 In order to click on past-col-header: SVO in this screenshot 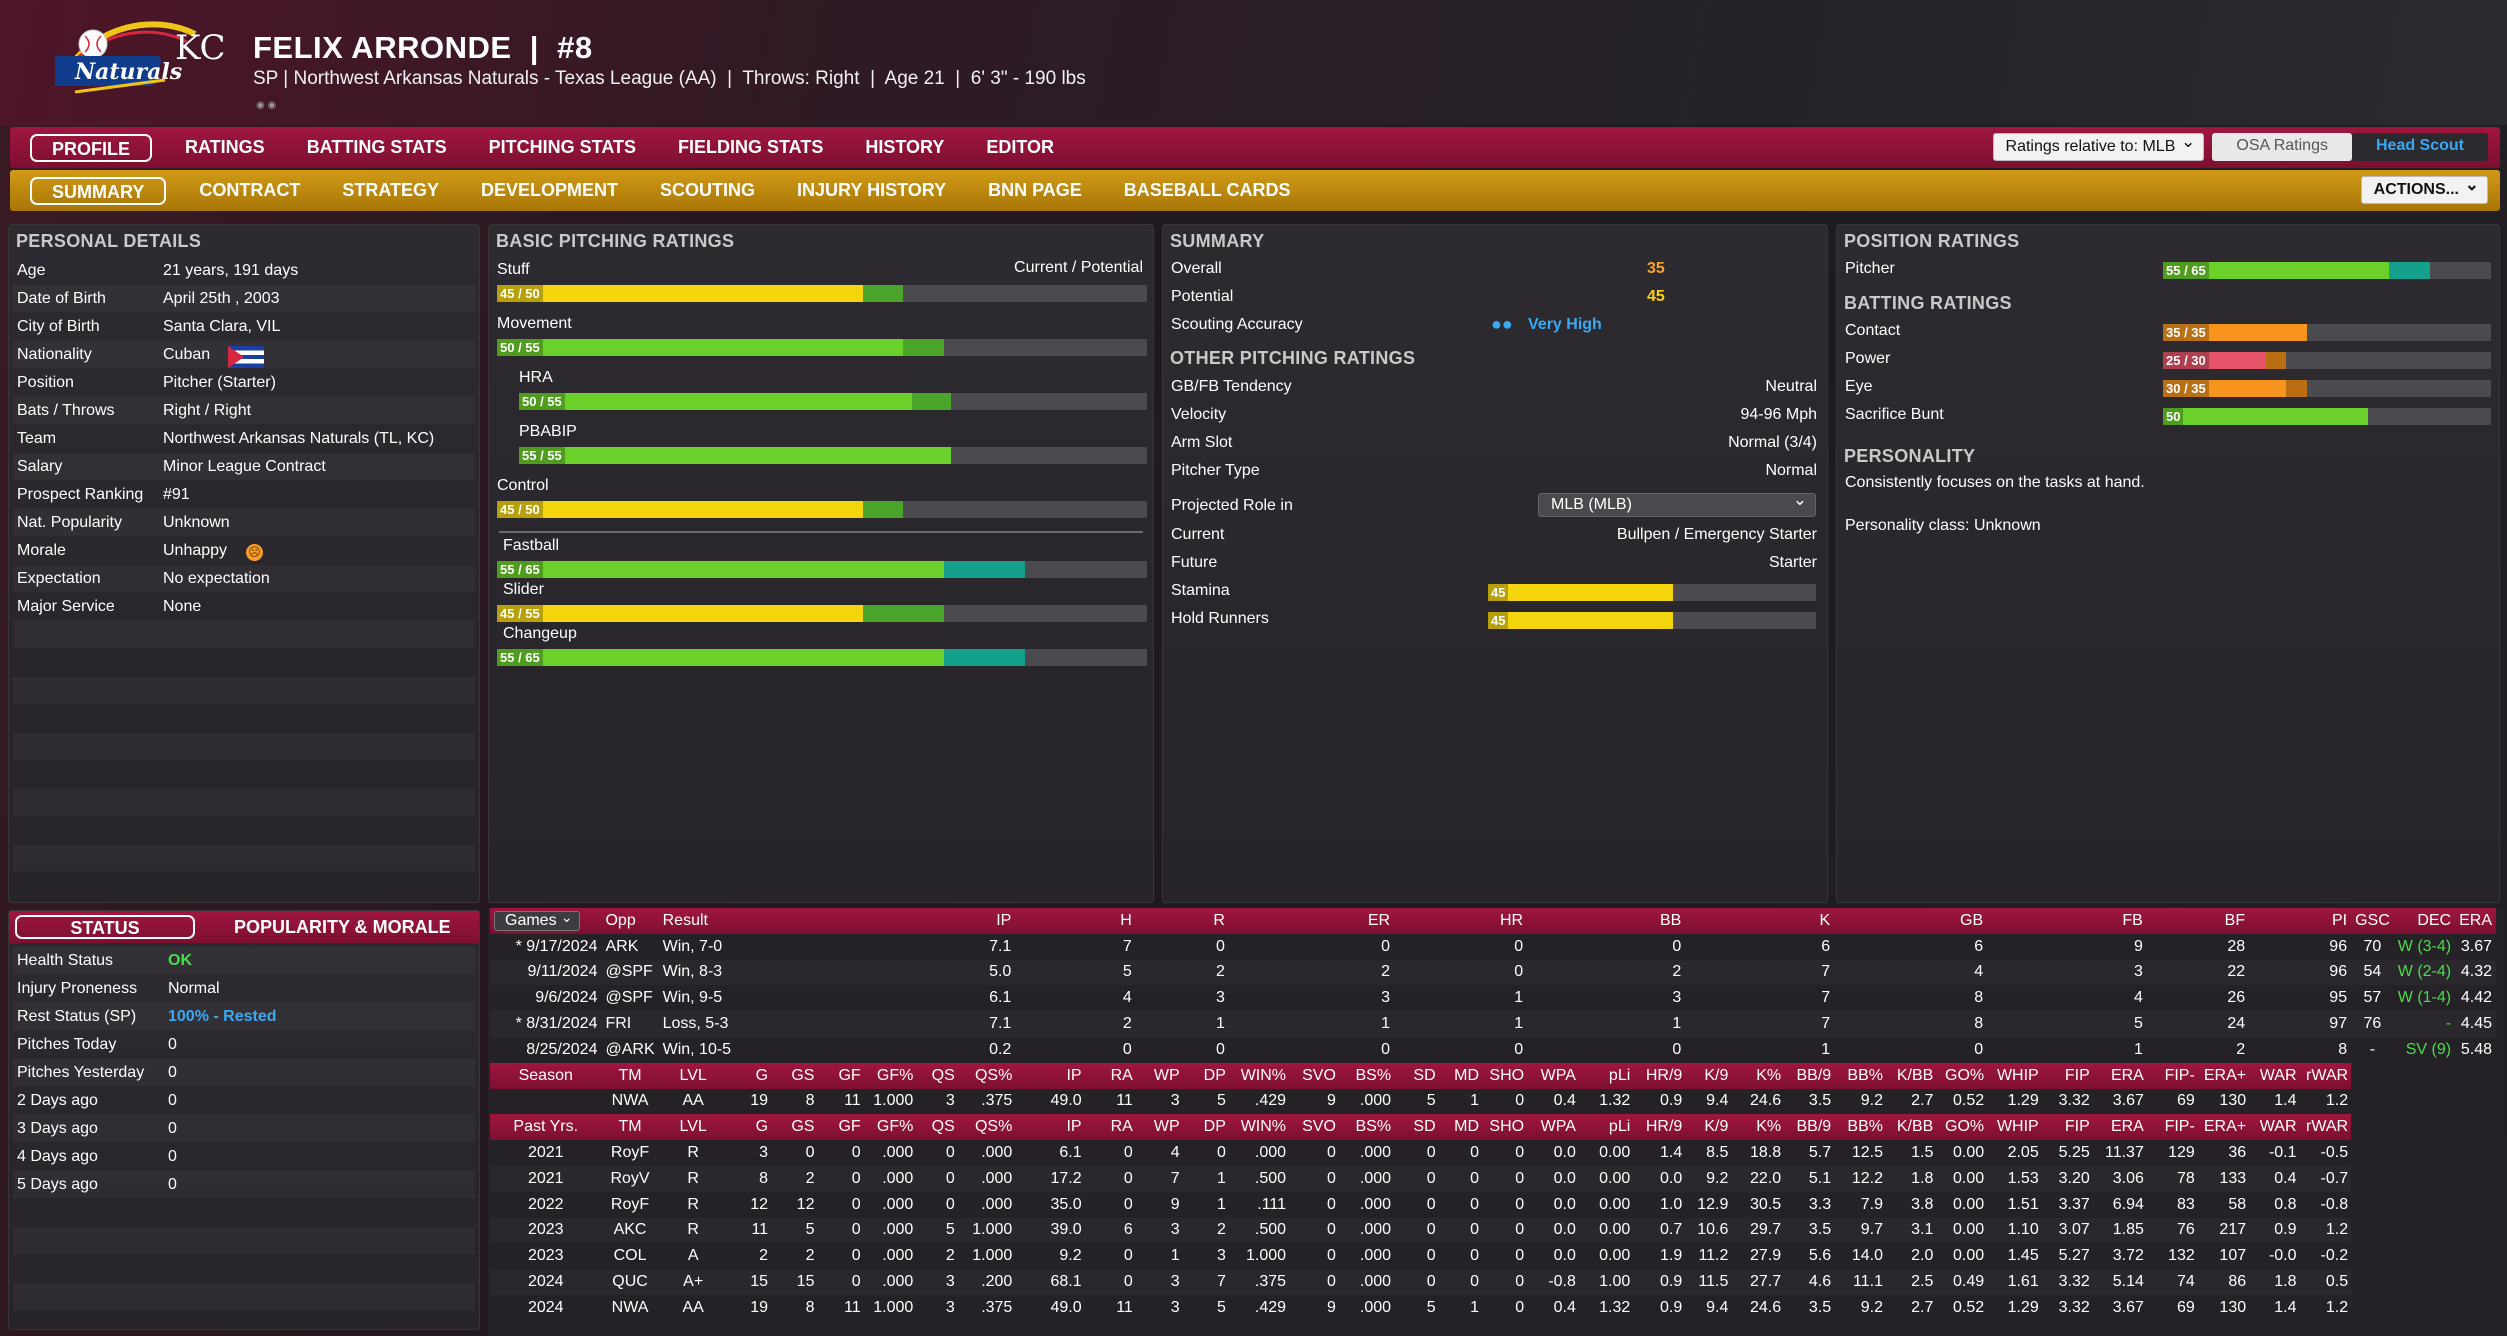, I will do `click(1319, 1127)`.